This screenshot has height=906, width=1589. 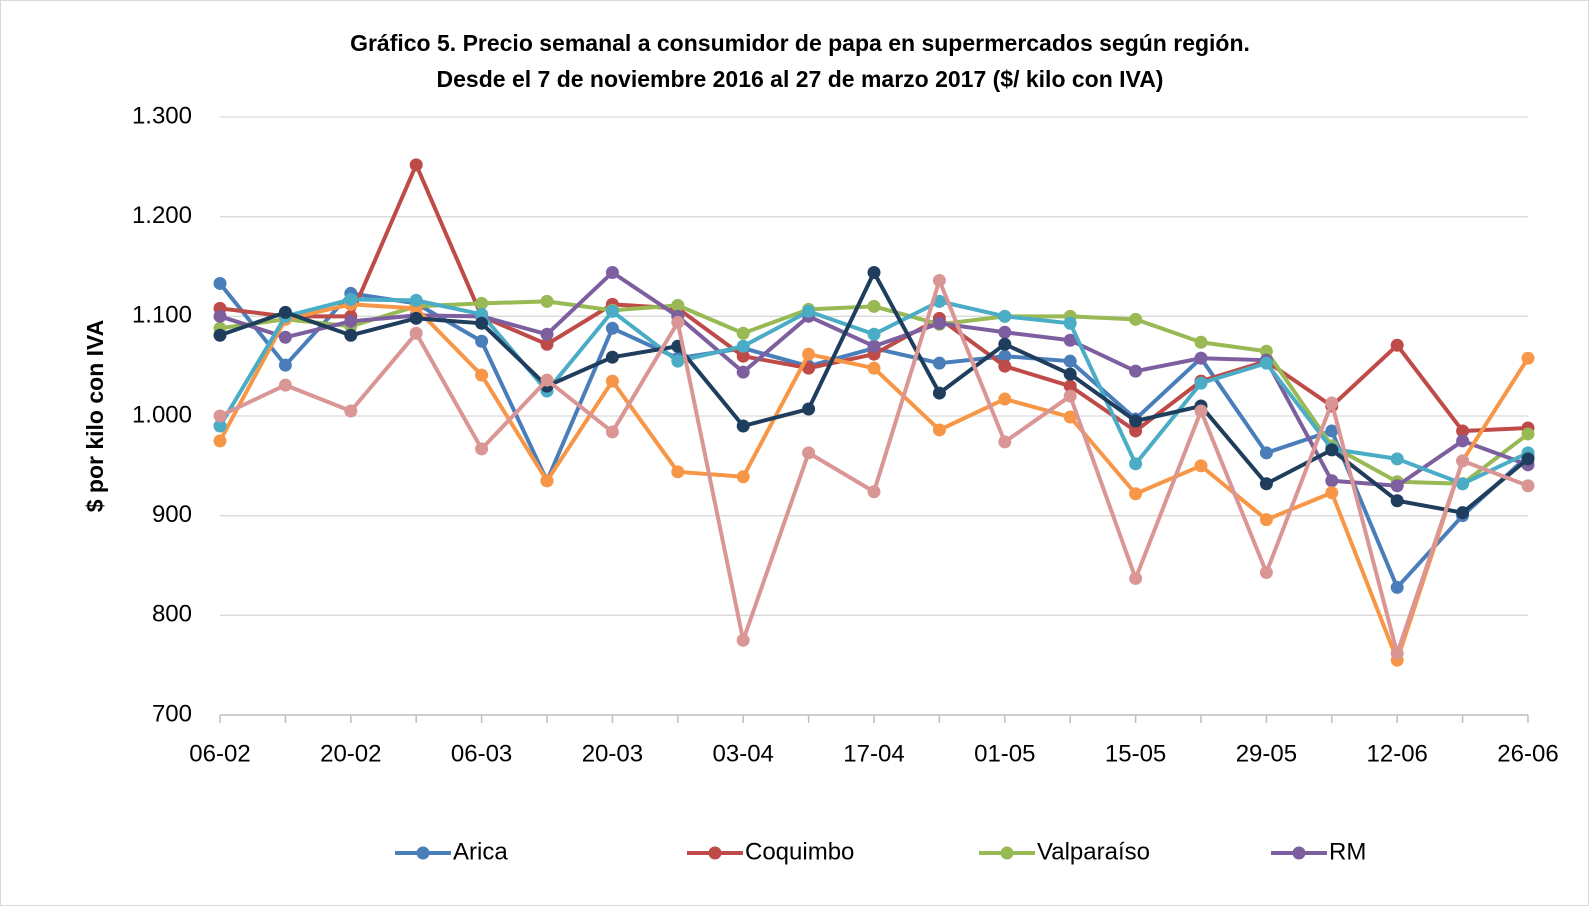 I want to click on legend-label: RM, so click(x=1347, y=851).